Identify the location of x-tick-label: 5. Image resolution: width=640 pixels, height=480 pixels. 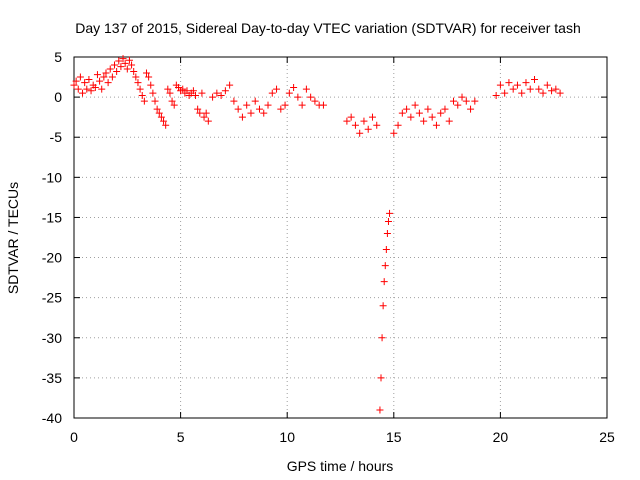
(181, 437).